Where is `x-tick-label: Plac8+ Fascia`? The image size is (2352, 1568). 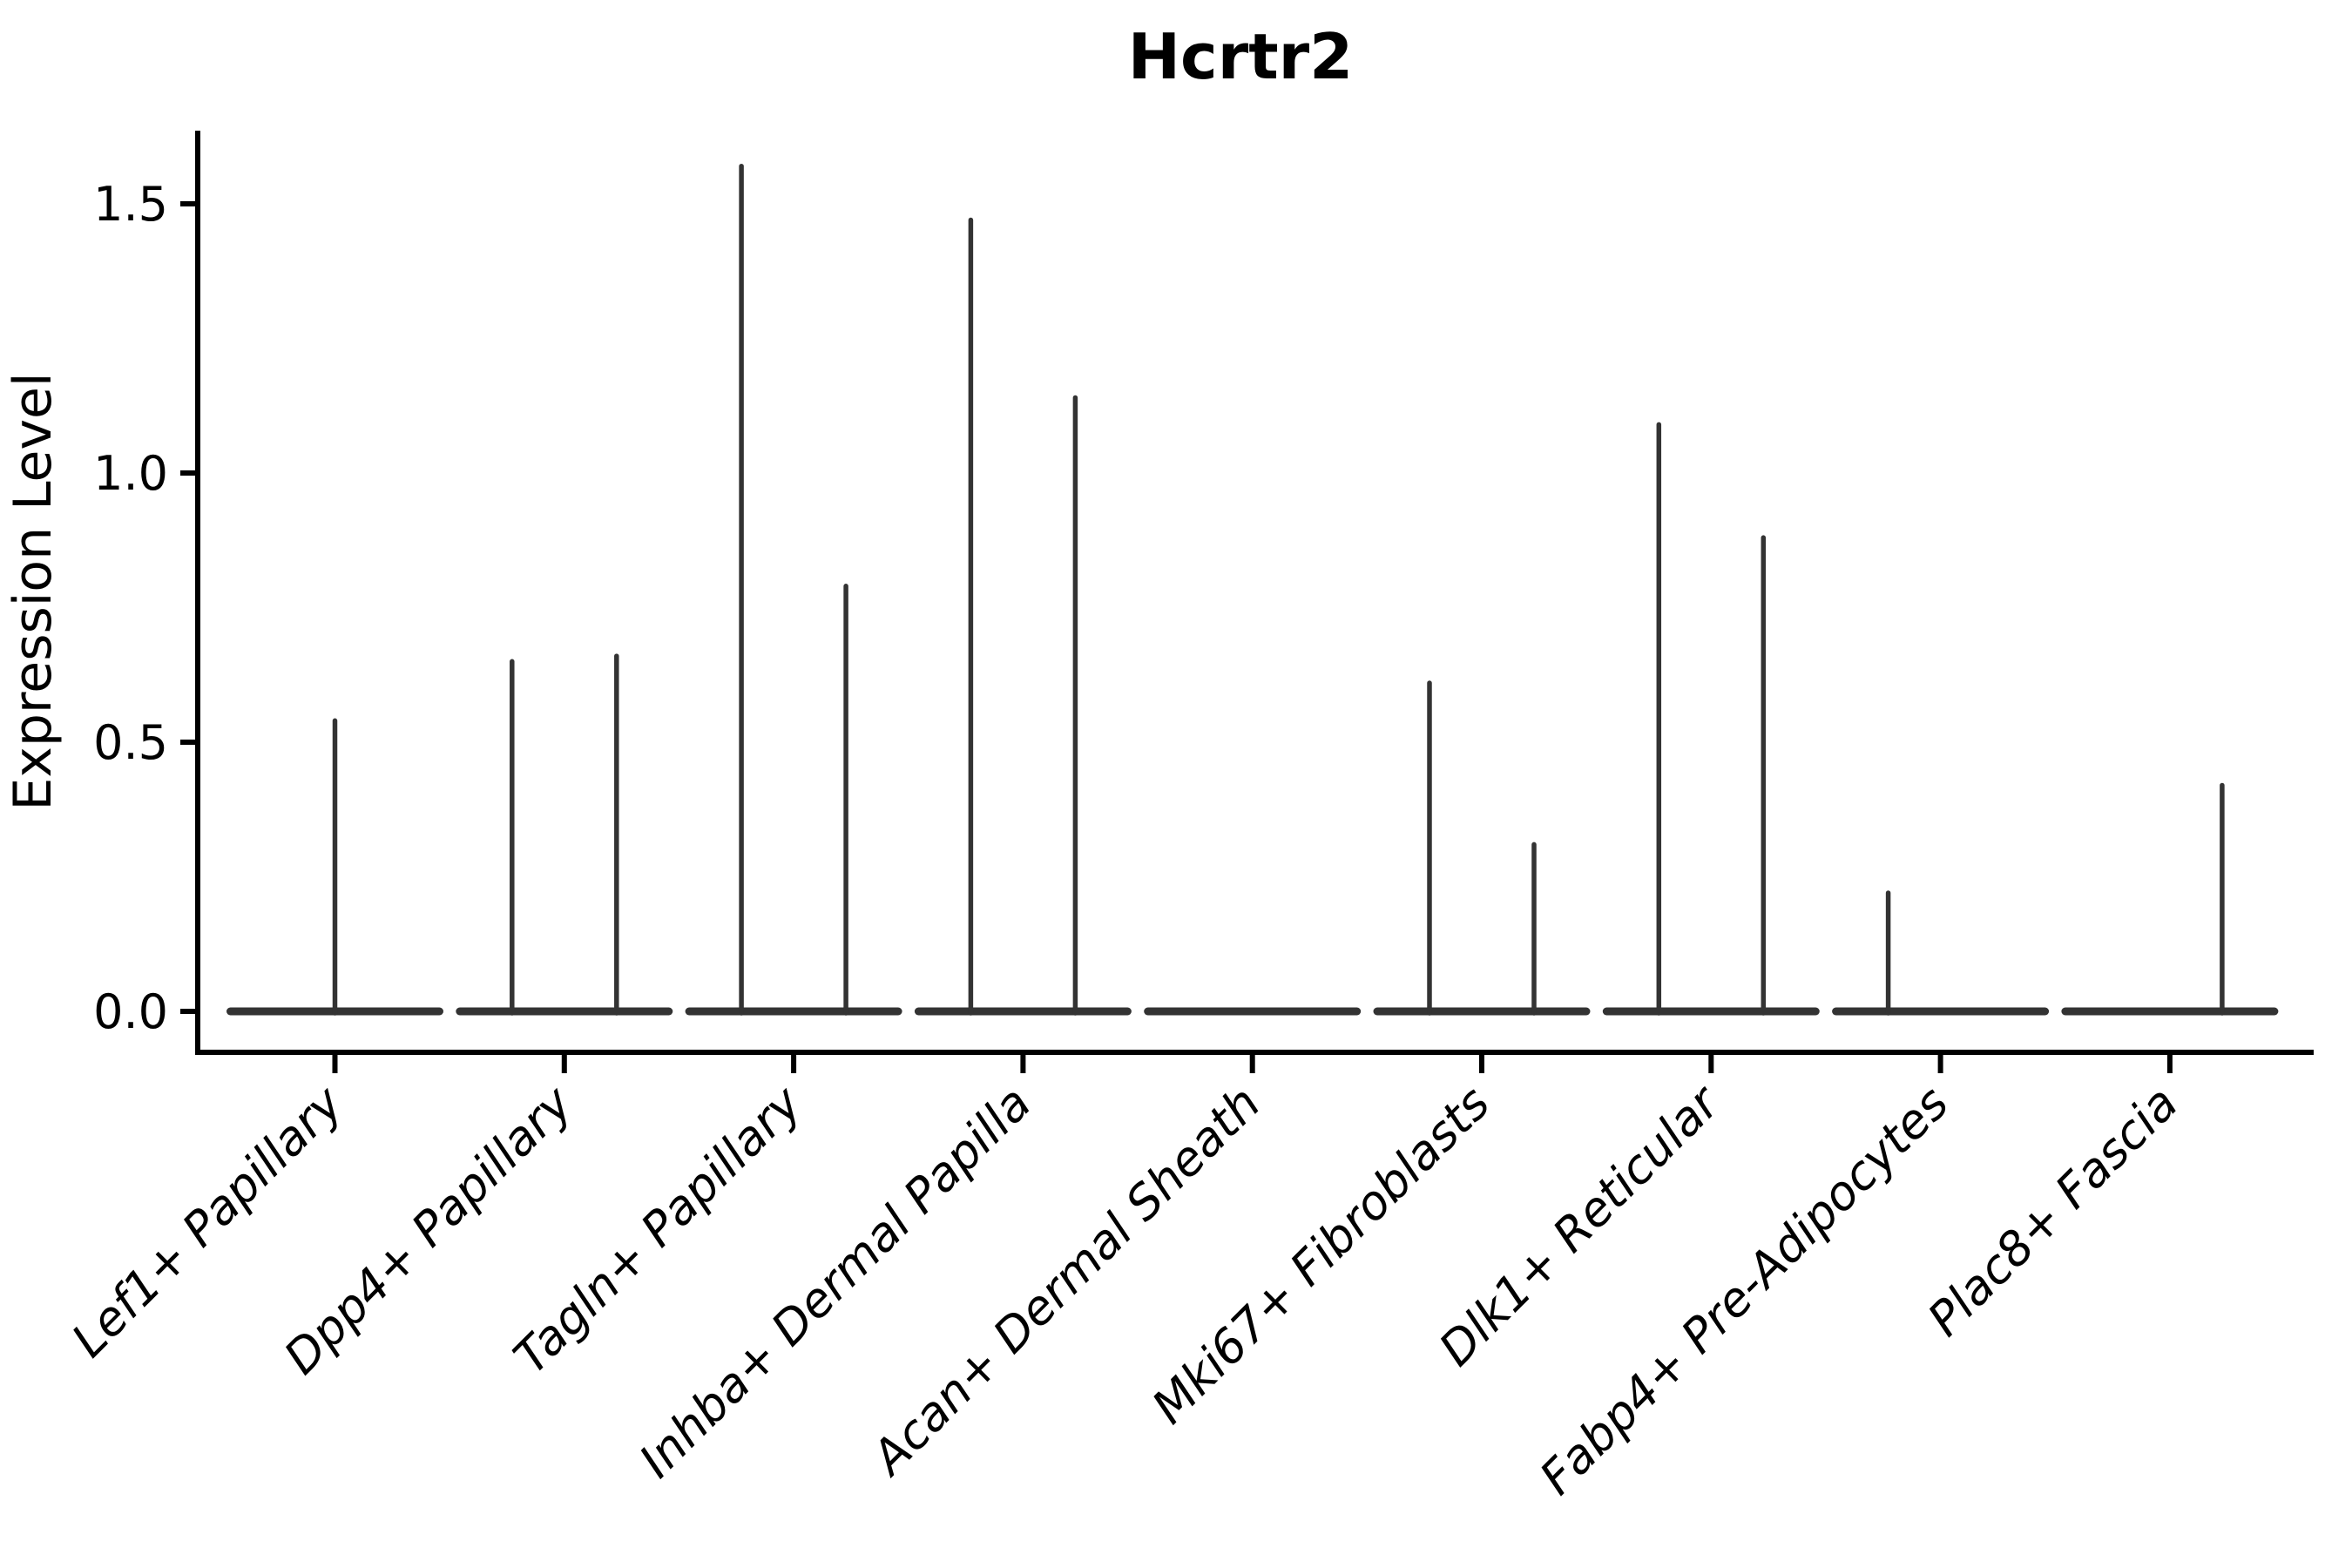
x-tick-label: Plac8+ Fascia is located at coordinates (2052, 1211).